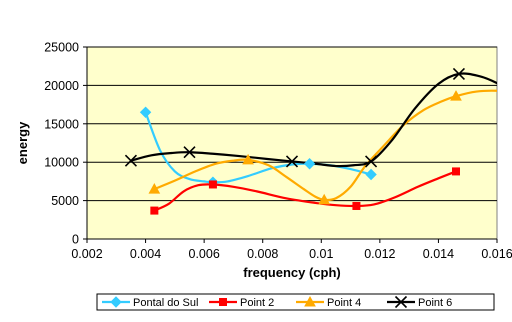 This screenshot has width=512, height=322. What do you see at coordinates (204, 254) in the screenshot?
I see `x-tick-label: 0.006` at bounding box center [204, 254].